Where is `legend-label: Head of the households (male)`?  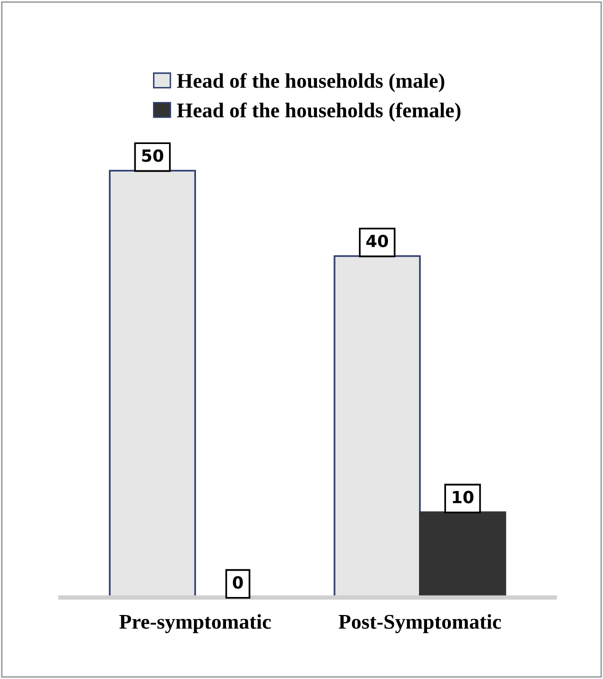 legend-label: Head of the households (male) is located at coordinates (310, 82).